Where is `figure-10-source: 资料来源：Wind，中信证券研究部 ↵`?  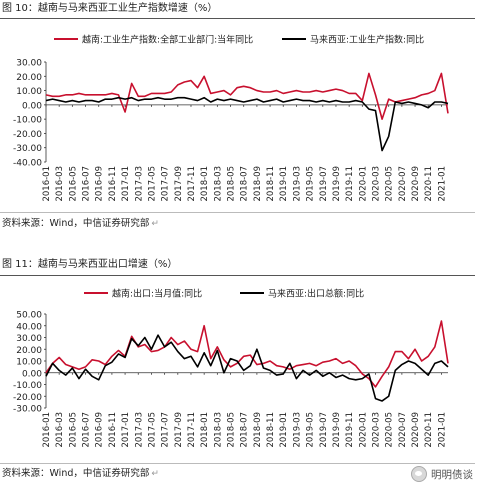 figure-10-source: 资料来源：Wind，中信证券研究部 ↵ is located at coordinates (80, 224).